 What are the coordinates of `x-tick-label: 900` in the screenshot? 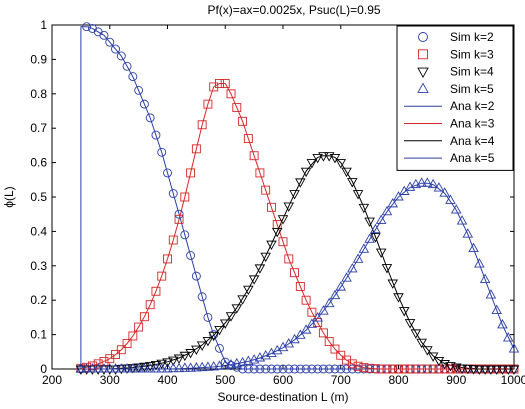 It's located at (456, 380).